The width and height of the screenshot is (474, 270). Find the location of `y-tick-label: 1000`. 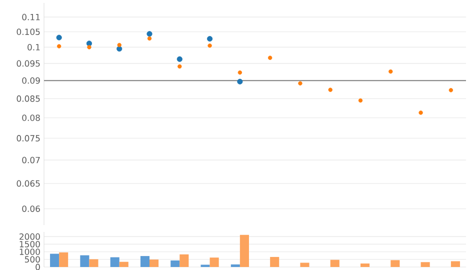

y-tick-label: 1000 is located at coordinates (30, 251).